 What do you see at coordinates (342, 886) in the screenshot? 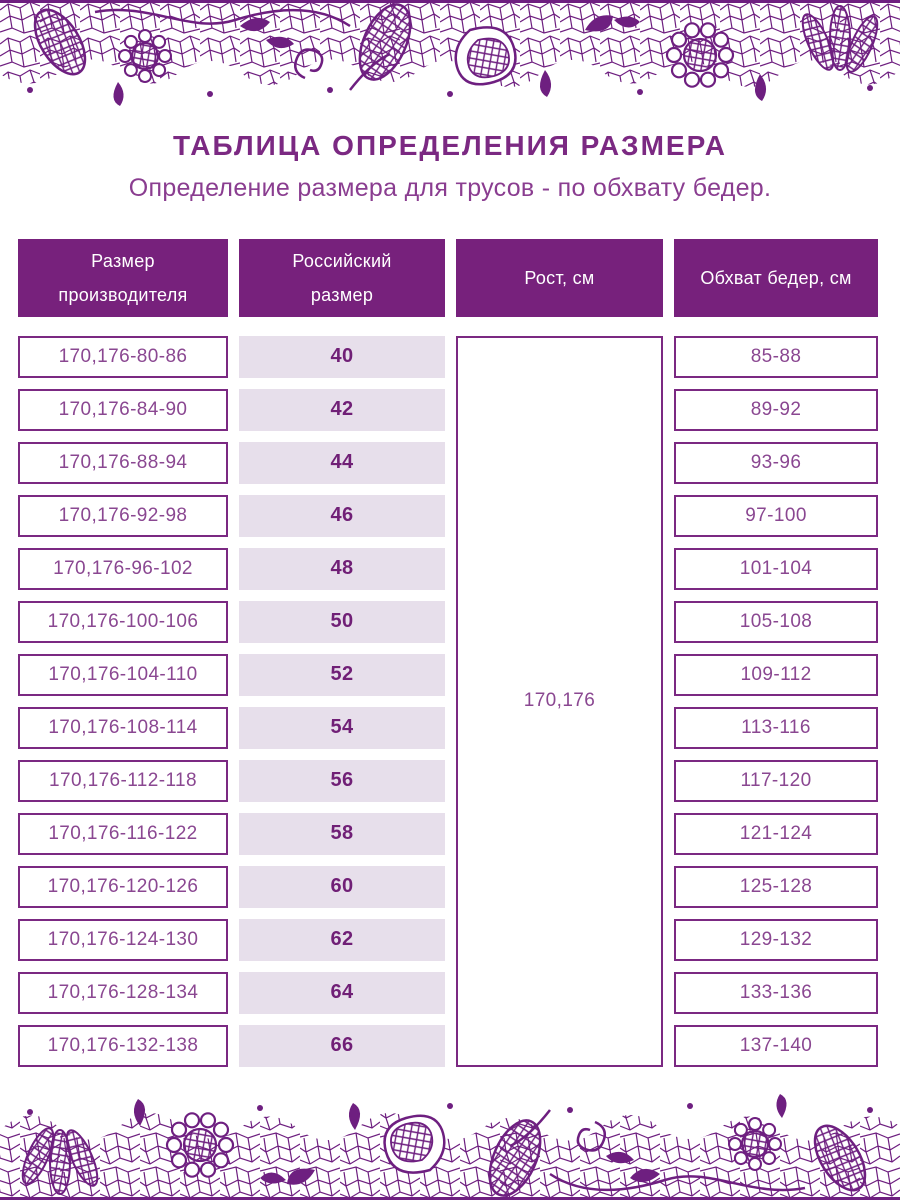
I see `russian-size-cell: 60` at bounding box center [342, 886].